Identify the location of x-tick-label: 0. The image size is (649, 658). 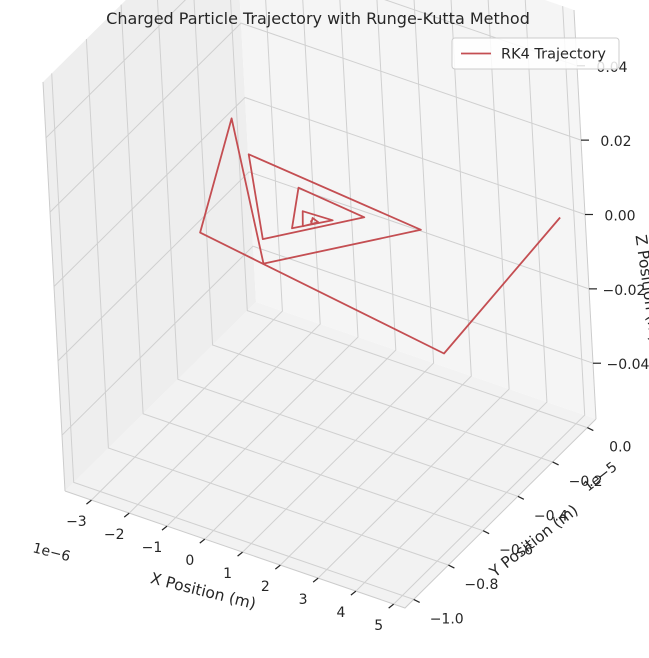
(189, 561).